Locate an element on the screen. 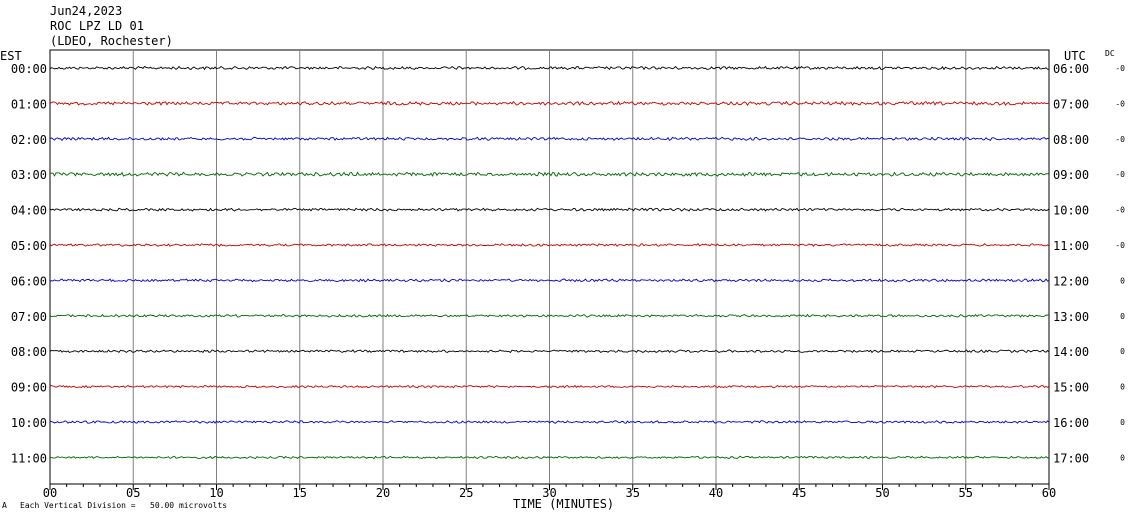  x-tick-label: 30 is located at coordinates (549, 493).